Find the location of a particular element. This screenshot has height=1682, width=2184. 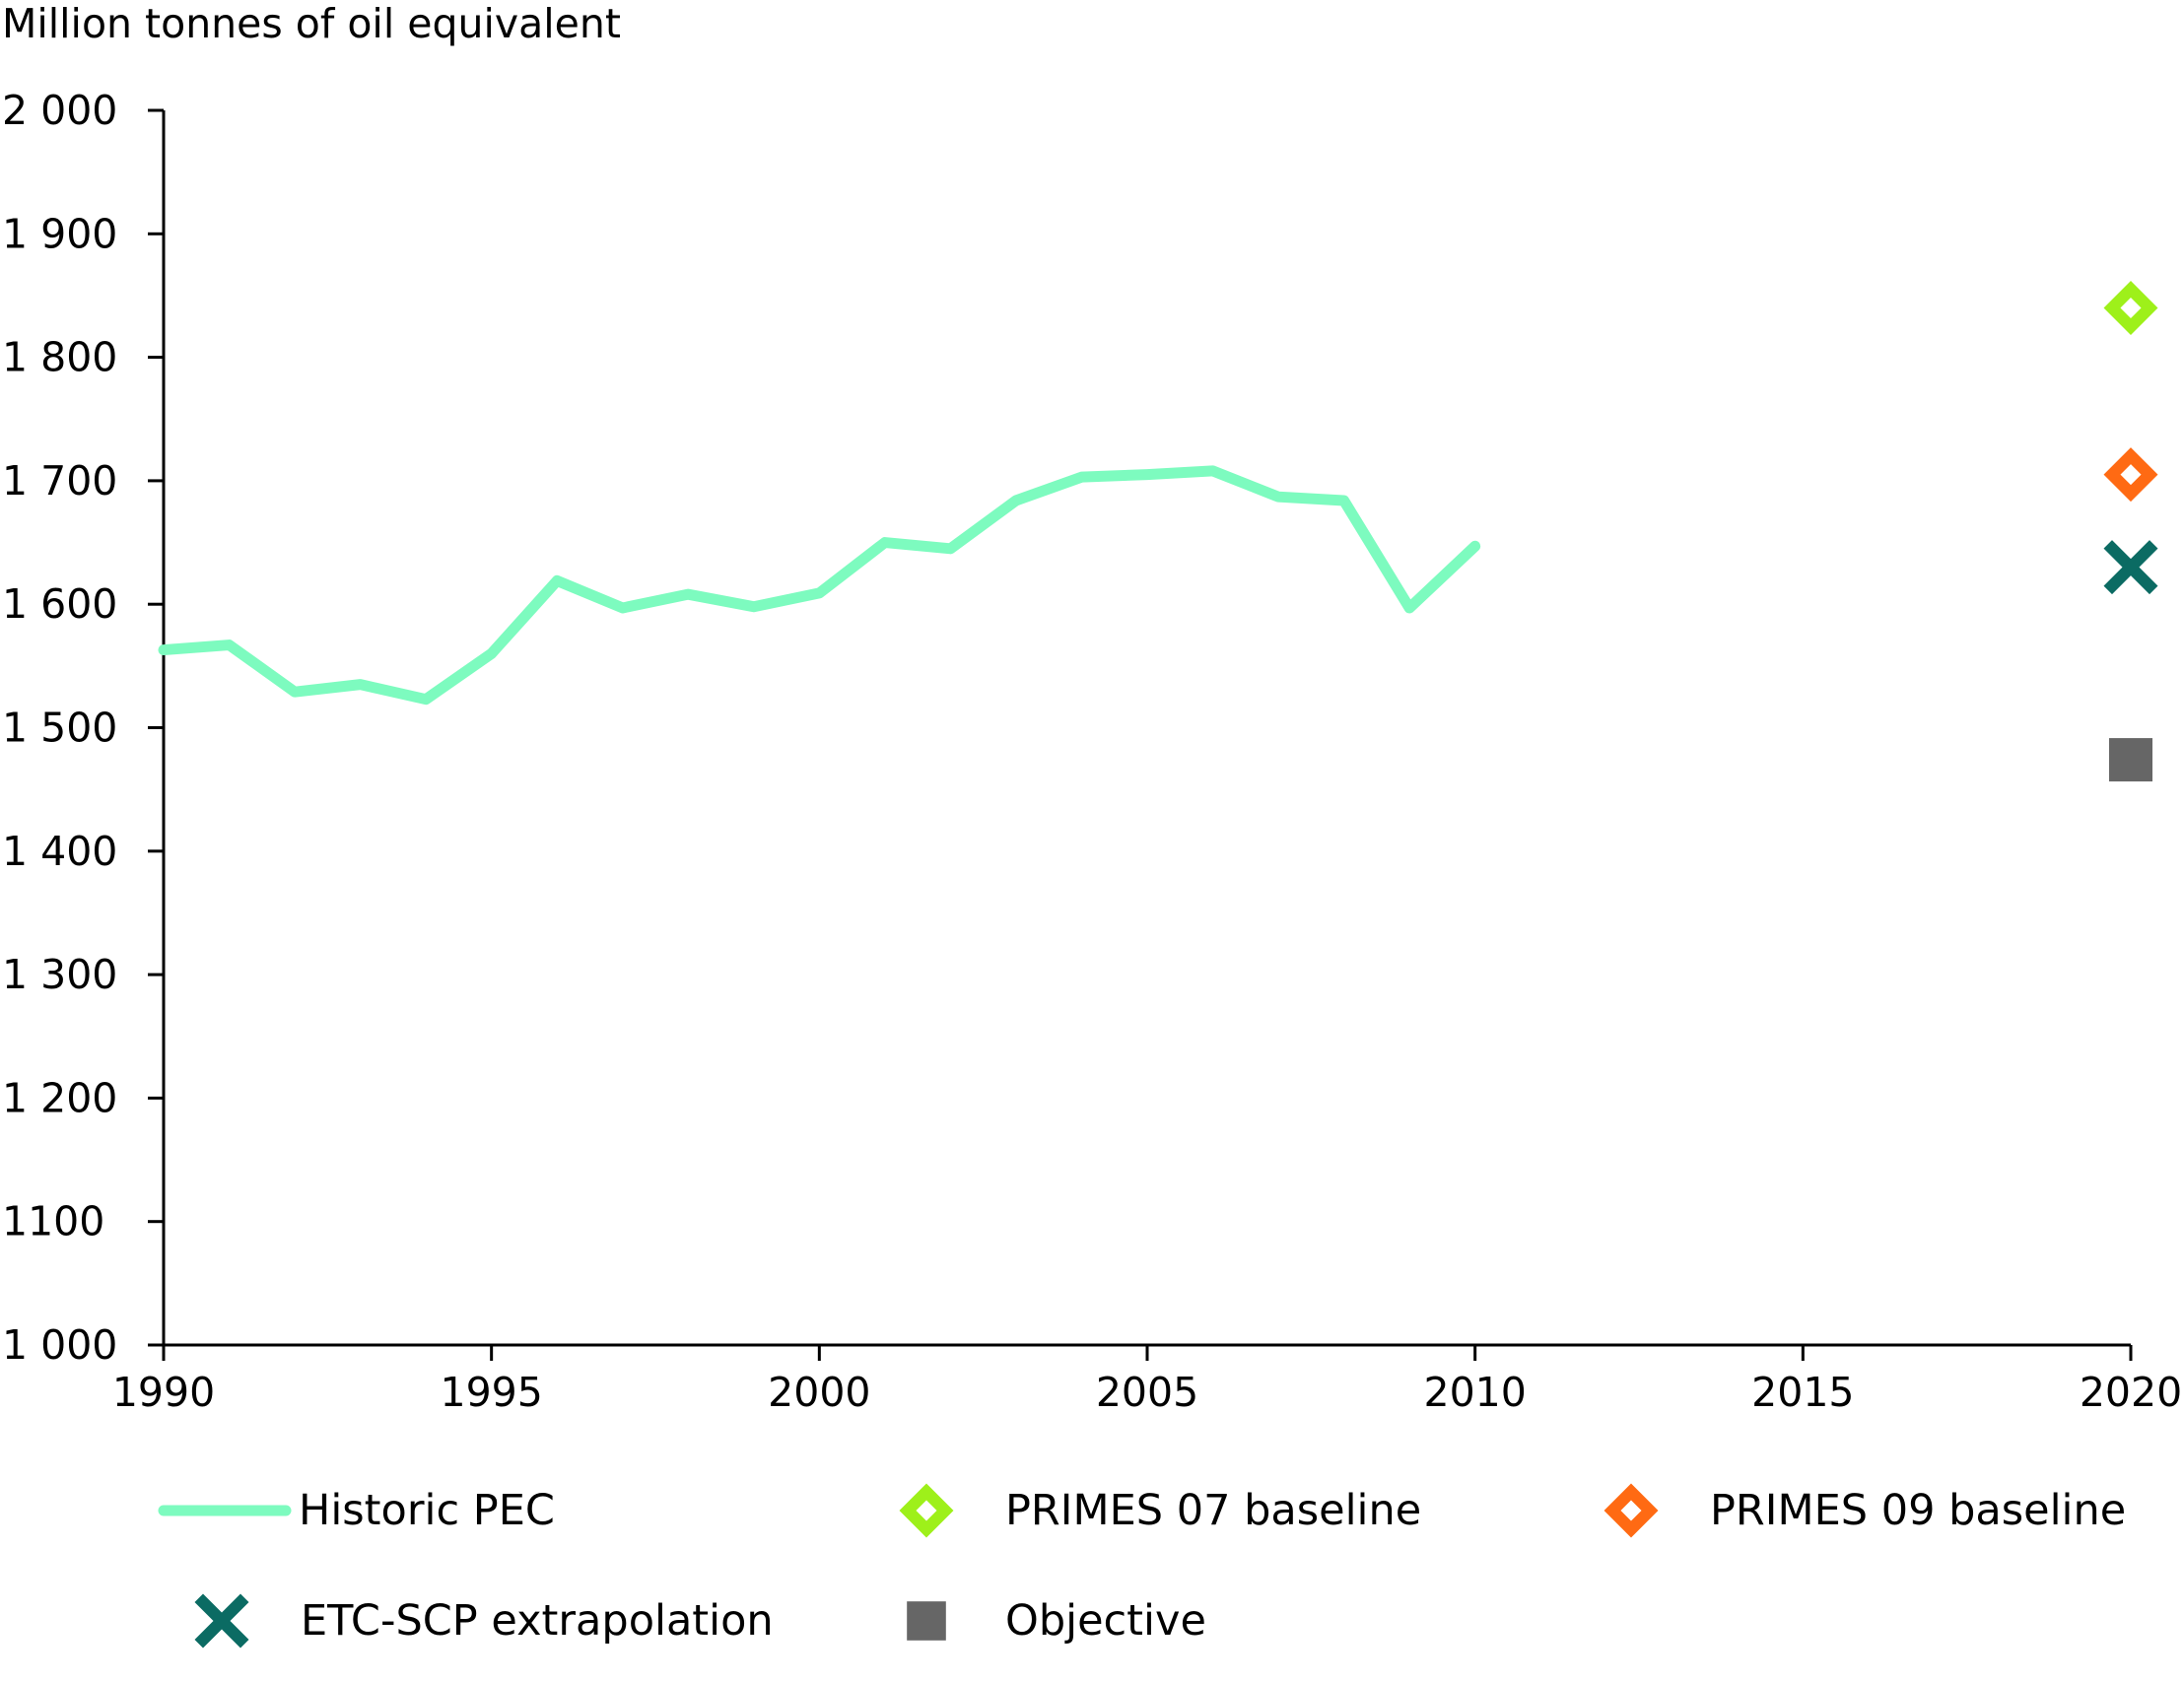

legend-item: ETC-SCP extrapolation is located at coordinates (508, 1621).